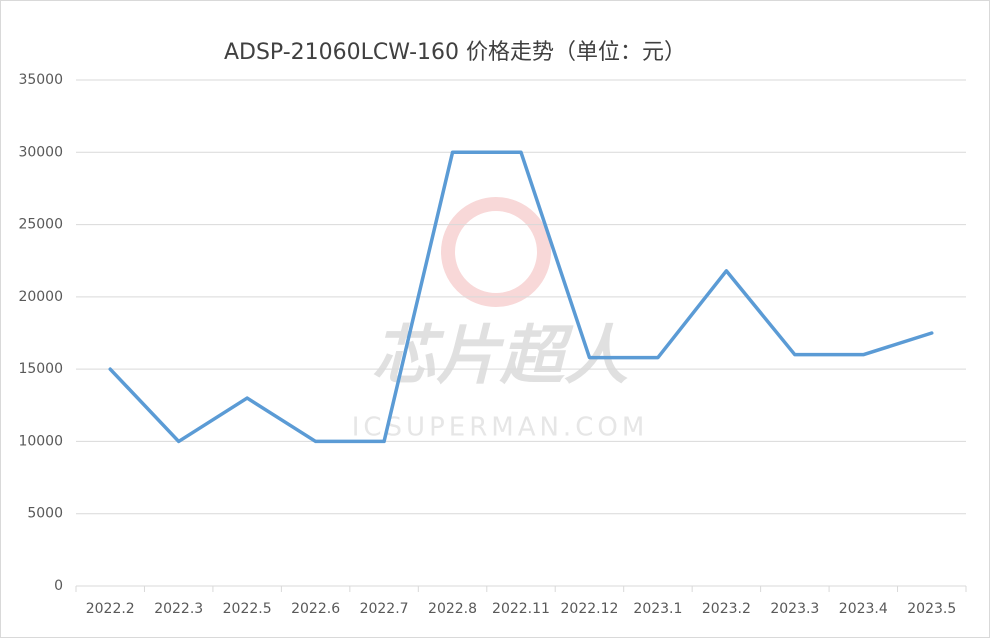 The height and width of the screenshot is (638, 990). What do you see at coordinates (455, 52) in the screenshot?
I see `chart-title: ADSP-21060LCW-160 价格走势（单位：元）` at bounding box center [455, 52].